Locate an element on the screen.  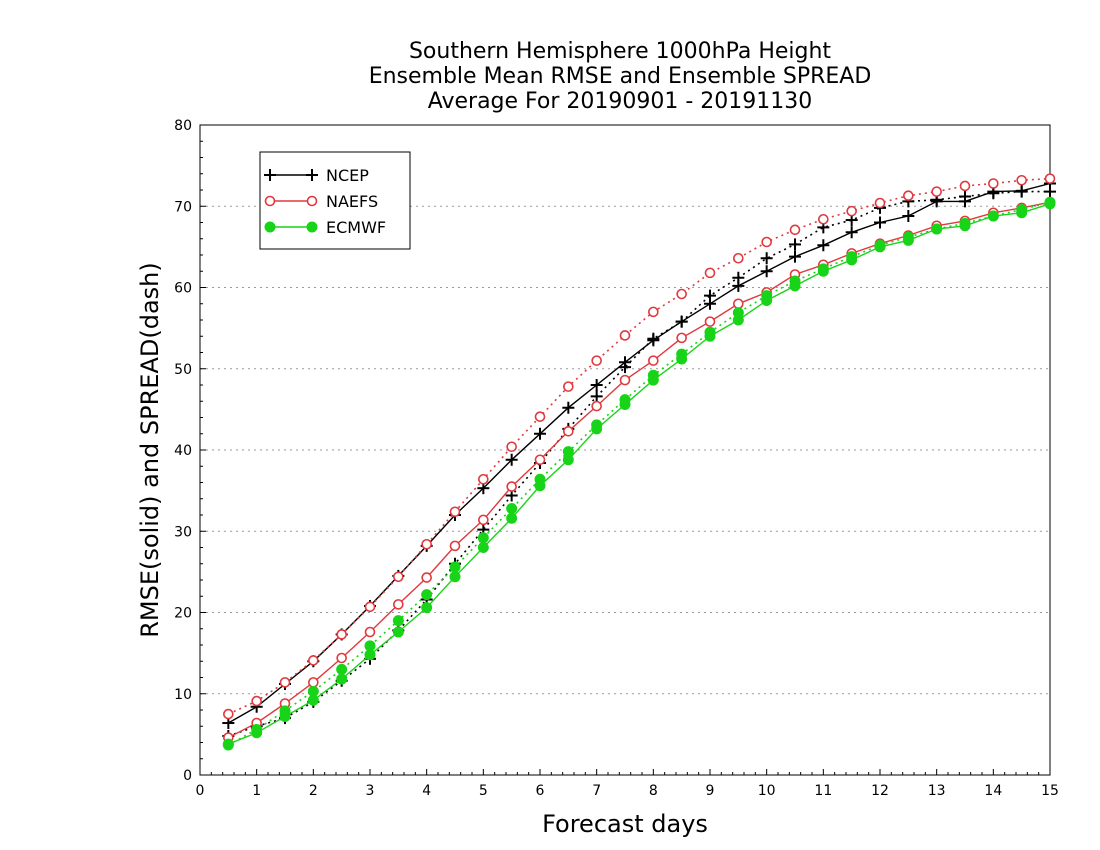
chart-title-line-2: Ensemble Mean RMSE and Ensemble SPREAD is located at coordinates (620, 76).